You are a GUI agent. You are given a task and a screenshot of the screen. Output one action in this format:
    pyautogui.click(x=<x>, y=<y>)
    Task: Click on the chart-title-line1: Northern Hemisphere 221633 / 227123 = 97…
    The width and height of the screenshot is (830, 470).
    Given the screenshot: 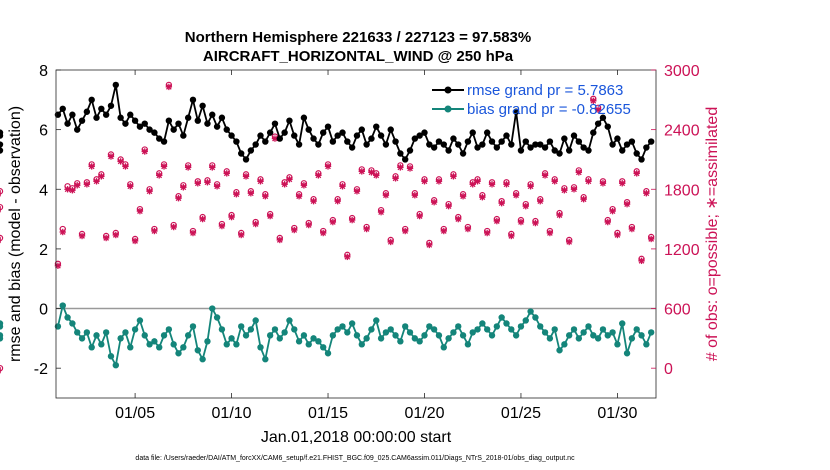 What is the action you would take?
    pyautogui.click(x=358, y=37)
    